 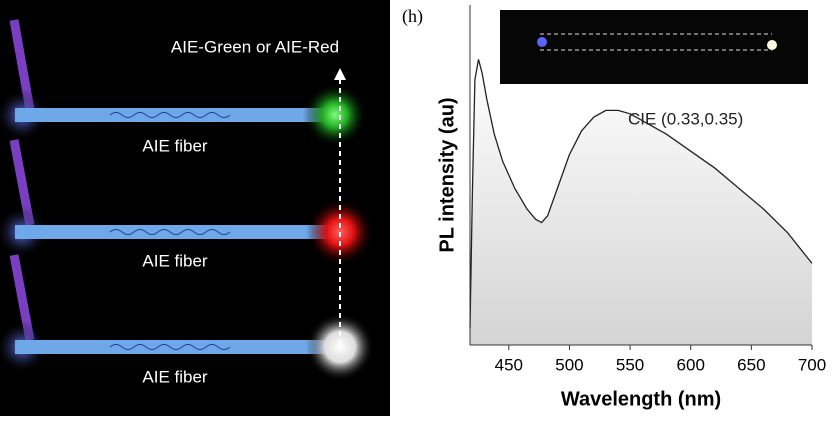 I want to click on x-tick-label: 500, so click(x=569, y=364).